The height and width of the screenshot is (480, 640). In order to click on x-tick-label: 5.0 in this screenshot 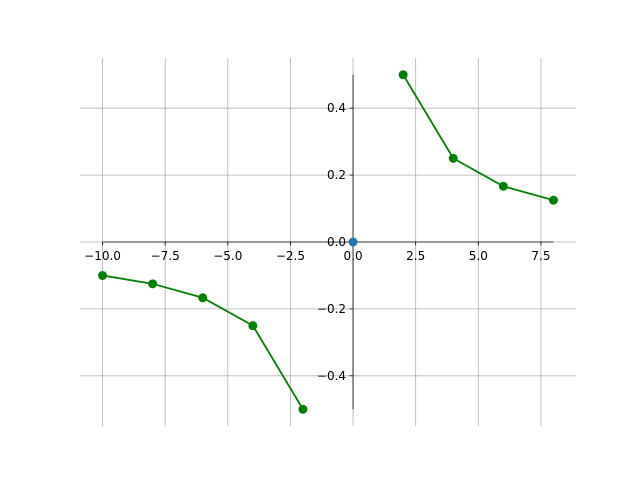, I will do `click(478, 256)`.